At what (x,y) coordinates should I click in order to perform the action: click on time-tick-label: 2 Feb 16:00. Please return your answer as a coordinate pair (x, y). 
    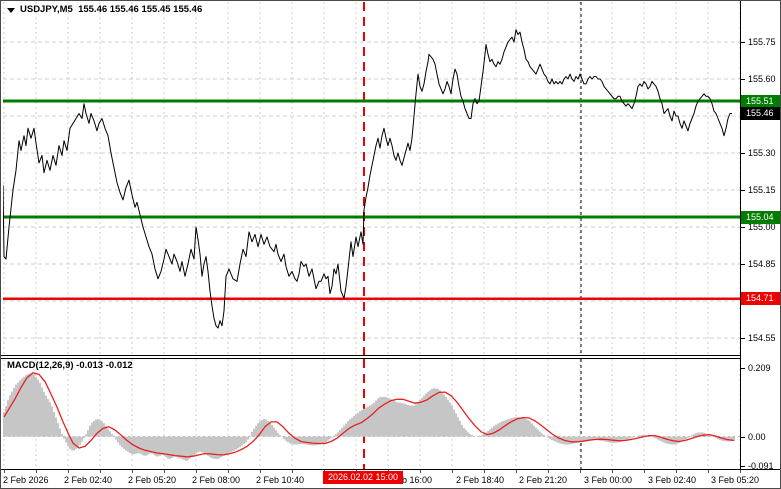
    Looking at the image, I should click on (408, 480).